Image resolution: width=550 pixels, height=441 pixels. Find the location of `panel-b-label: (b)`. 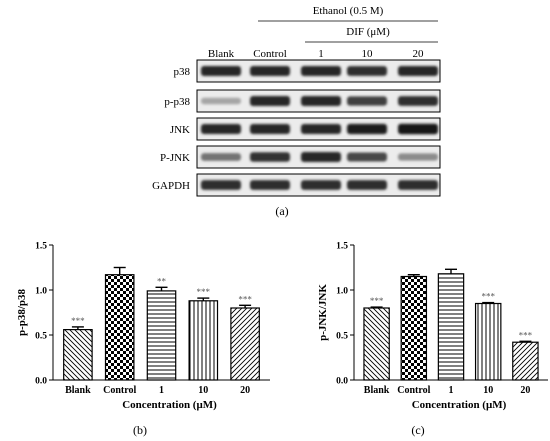

panel-b-label: (b) is located at coordinates (140, 430).